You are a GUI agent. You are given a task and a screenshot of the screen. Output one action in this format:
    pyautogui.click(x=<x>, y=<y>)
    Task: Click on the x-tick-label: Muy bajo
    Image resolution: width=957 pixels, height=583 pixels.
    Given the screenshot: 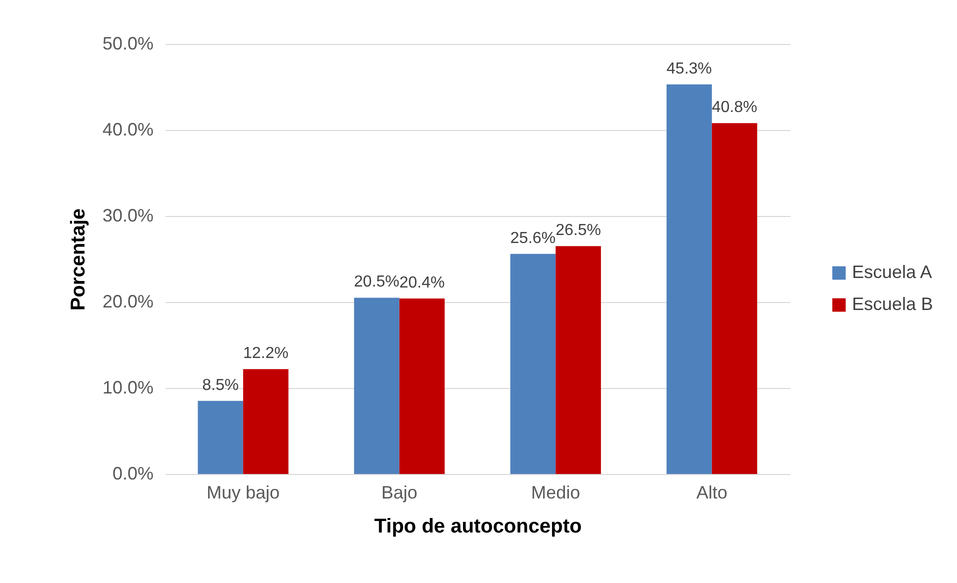 What is the action you would take?
    pyautogui.click(x=243, y=492)
    